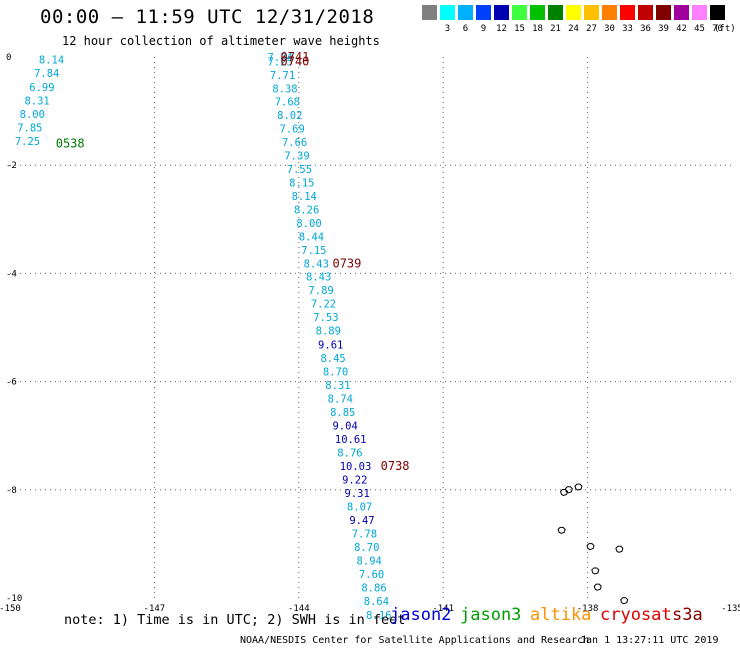 This screenshot has width=740, height=650. What do you see at coordinates (306, 211) in the screenshot?
I see `wave-height-label: 8.26` at bounding box center [306, 211].